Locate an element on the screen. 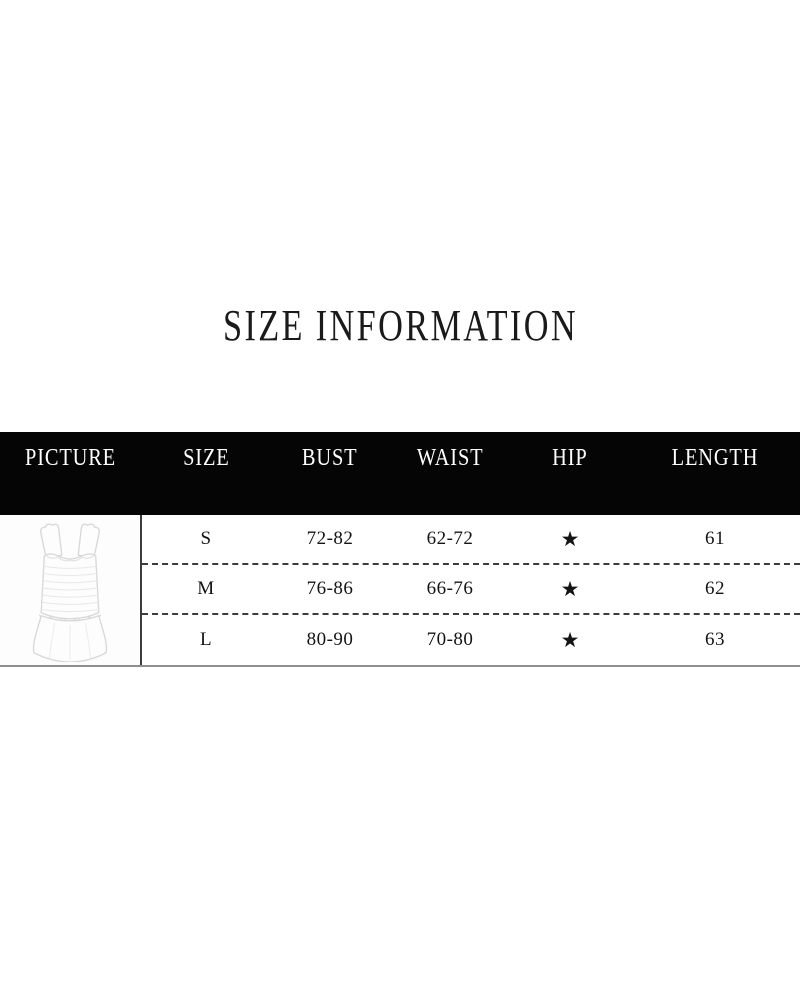 This screenshot has height=1000, width=800. bust-value: 80-90 is located at coordinates (330, 639).